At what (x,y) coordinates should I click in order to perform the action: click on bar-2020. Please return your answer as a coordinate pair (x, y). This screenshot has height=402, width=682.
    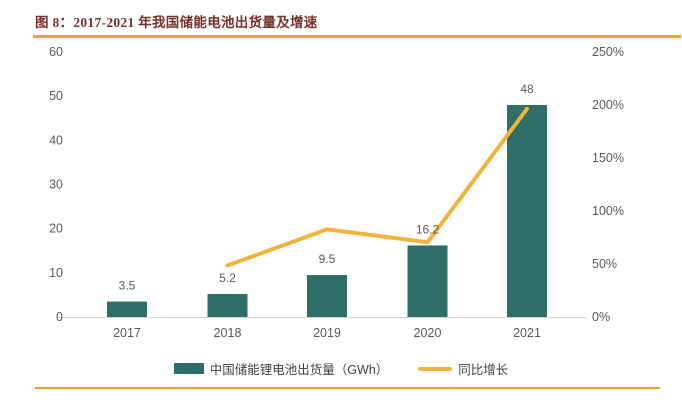
    Looking at the image, I should click on (427, 281).